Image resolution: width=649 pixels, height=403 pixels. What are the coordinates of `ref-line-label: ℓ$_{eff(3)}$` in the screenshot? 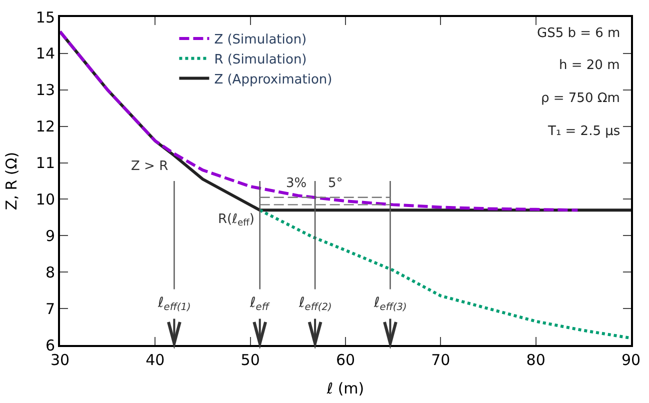 It's located at (390, 304).